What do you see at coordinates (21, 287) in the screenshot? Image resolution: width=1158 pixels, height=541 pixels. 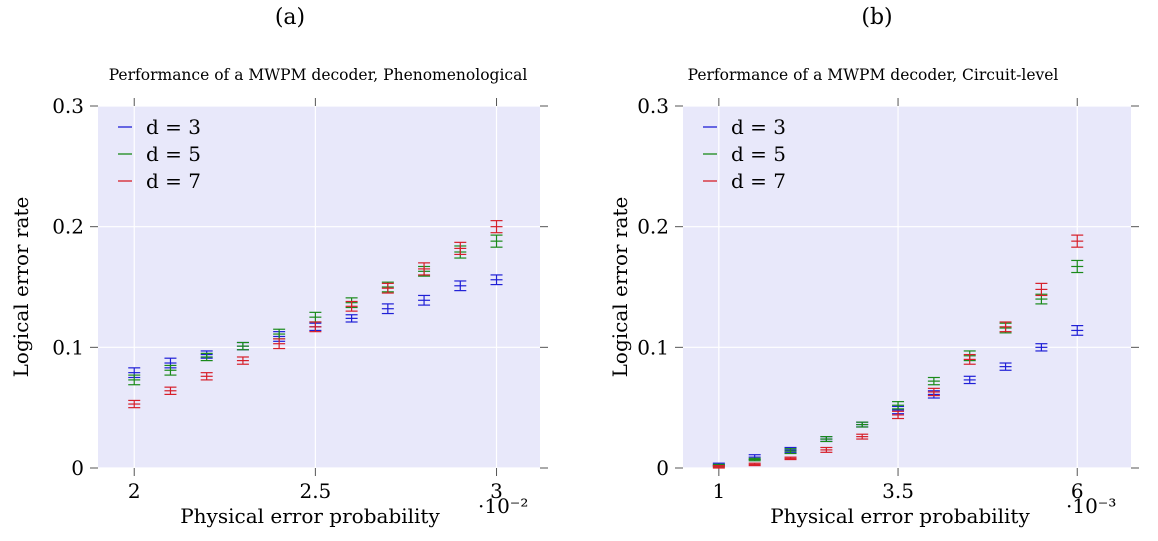 I see `y-axis-label-a: Logical error rate` at bounding box center [21, 287].